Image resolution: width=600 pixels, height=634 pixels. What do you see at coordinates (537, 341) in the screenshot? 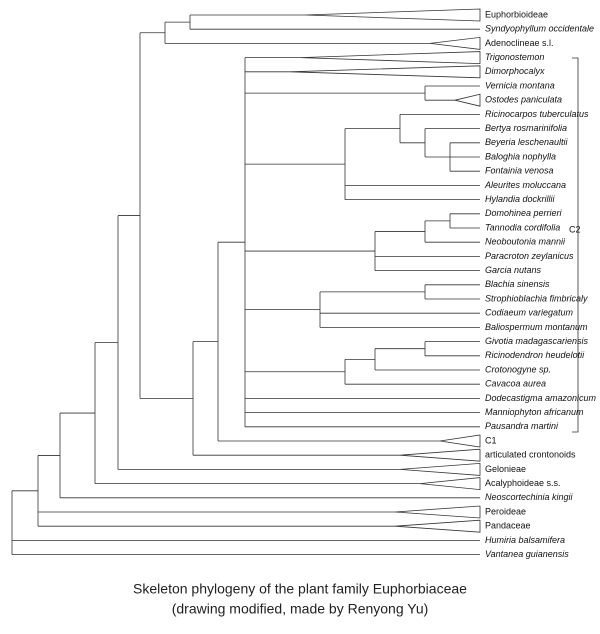
I see `leaf-label: Givotia madagascariensis` at bounding box center [537, 341].